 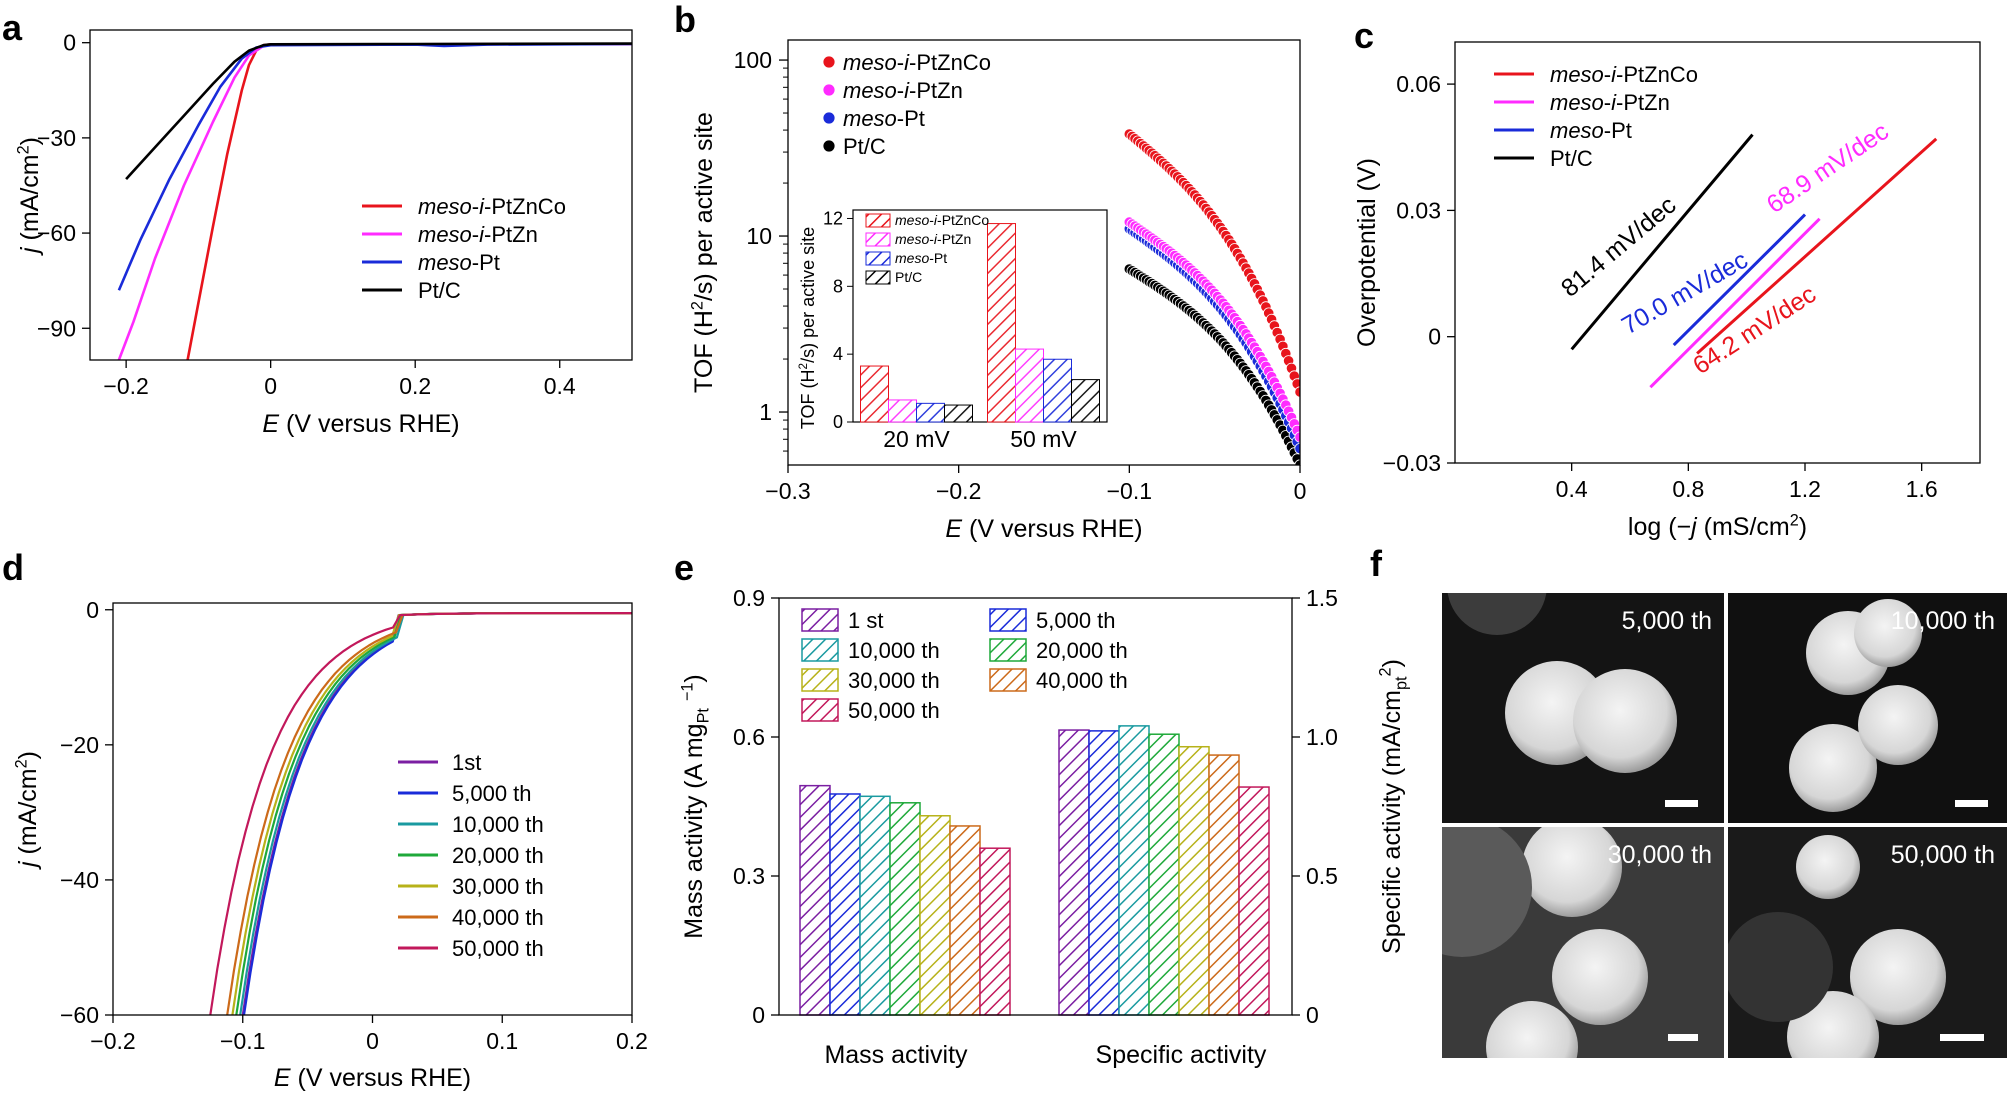 I want to click on series-line-c20000, so click(x=433, y=813).